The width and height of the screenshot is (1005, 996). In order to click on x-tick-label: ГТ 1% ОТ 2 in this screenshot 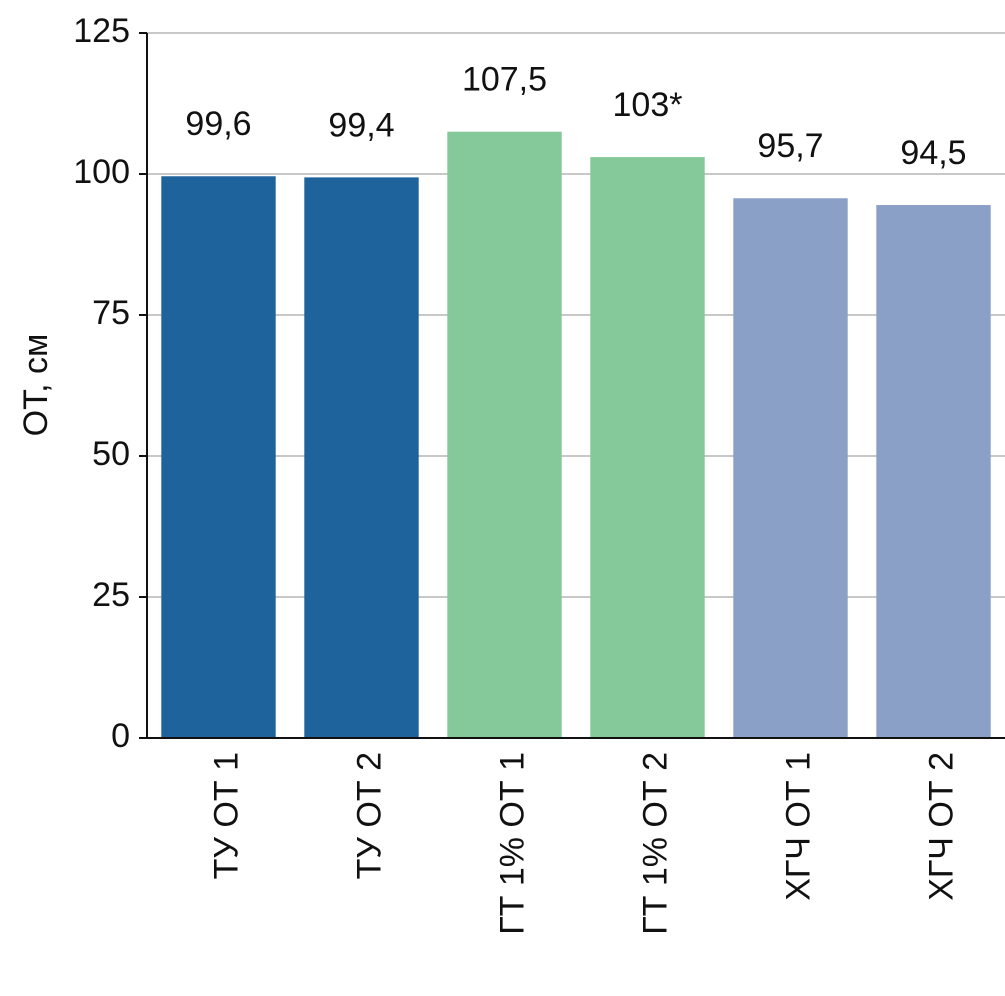, I will do `click(655, 843)`.